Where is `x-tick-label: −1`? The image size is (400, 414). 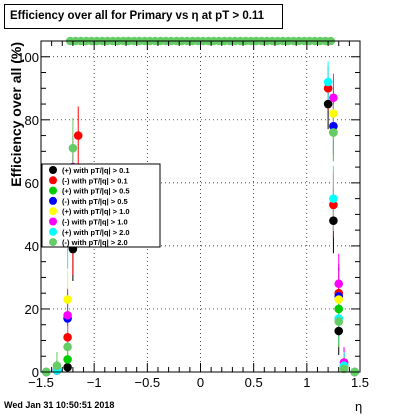 x-tick-label: −1 is located at coordinates (94, 382).